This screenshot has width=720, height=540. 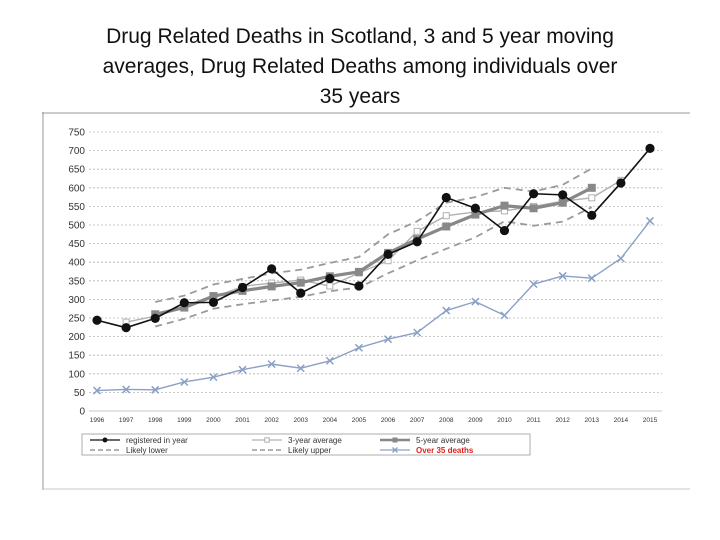 What do you see at coordinates (315, 440) in the screenshot?
I see `legend-label: 3-year average` at bounding box center [315, 440].